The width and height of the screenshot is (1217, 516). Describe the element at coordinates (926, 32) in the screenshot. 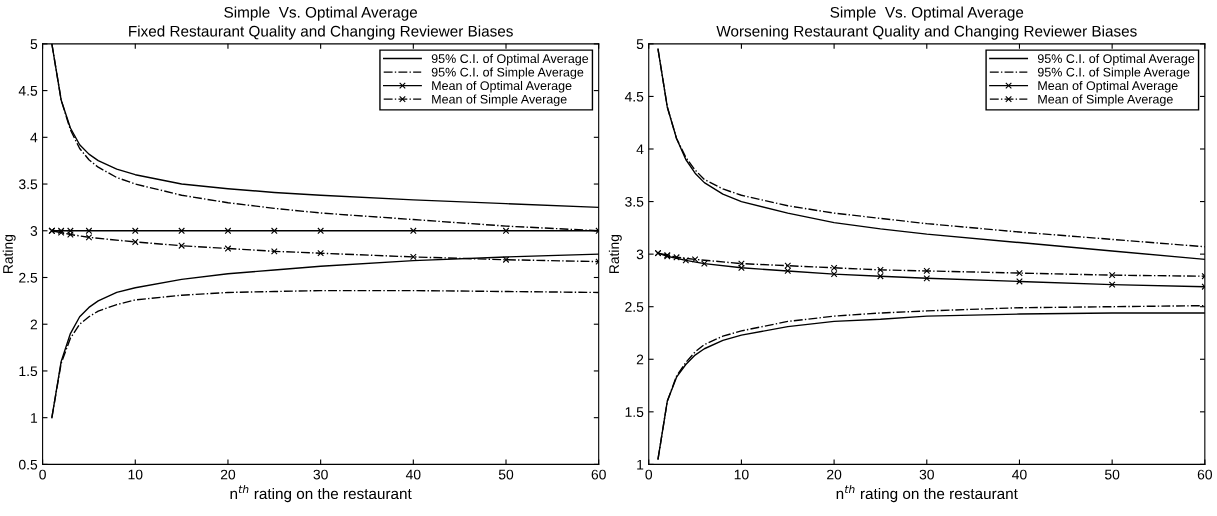

I see `chart-subtitle: Worsening Restaurant Quality and Changing Reviewer Biases` at that location.